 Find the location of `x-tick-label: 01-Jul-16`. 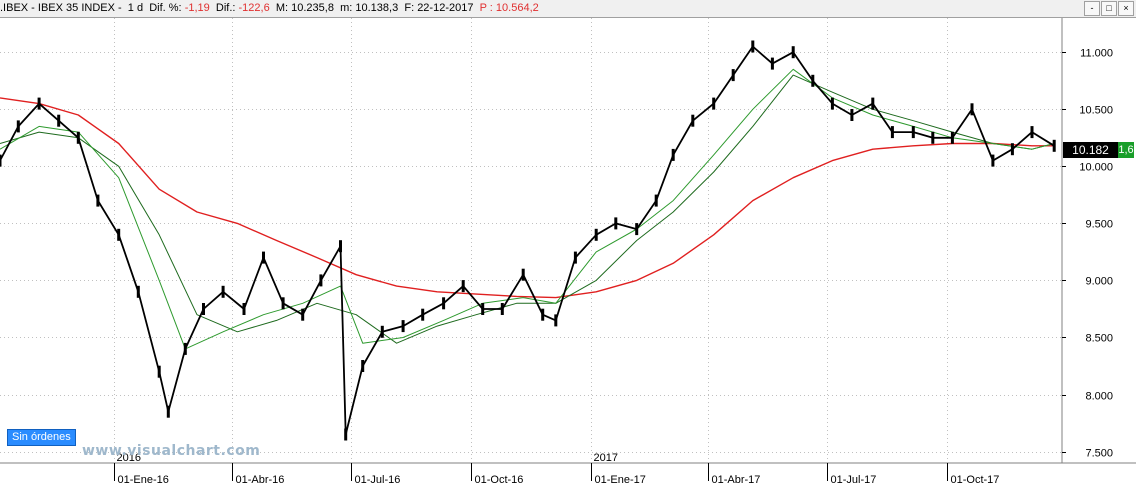

x-tick-label: 01-Jul-16 is located at coordinates (378, 480).